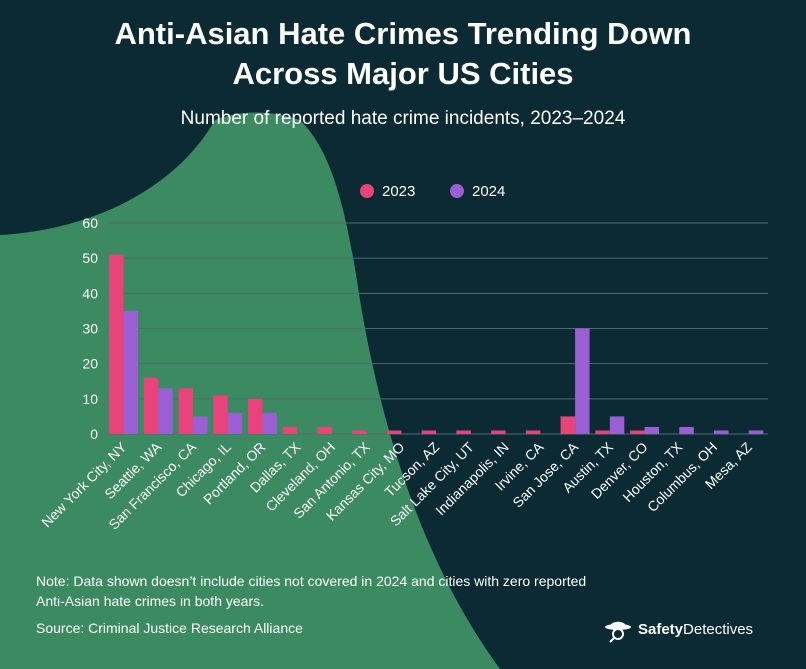 Image resolution: width=806 pixels, height=669 pixels. What do you see at coordinates (150, 601) in the screenshot?
I see `note-line-2: Anti-Asian hate crimes in both years.` at bounding box center [150, 601].